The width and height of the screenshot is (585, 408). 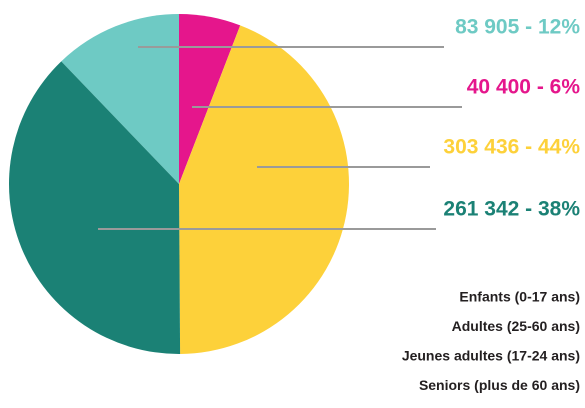 What do you see at coordinates (517, 27) in the screenshot?
I see `value-label: 83 905 - 12%` at bounding box center [517, 27].